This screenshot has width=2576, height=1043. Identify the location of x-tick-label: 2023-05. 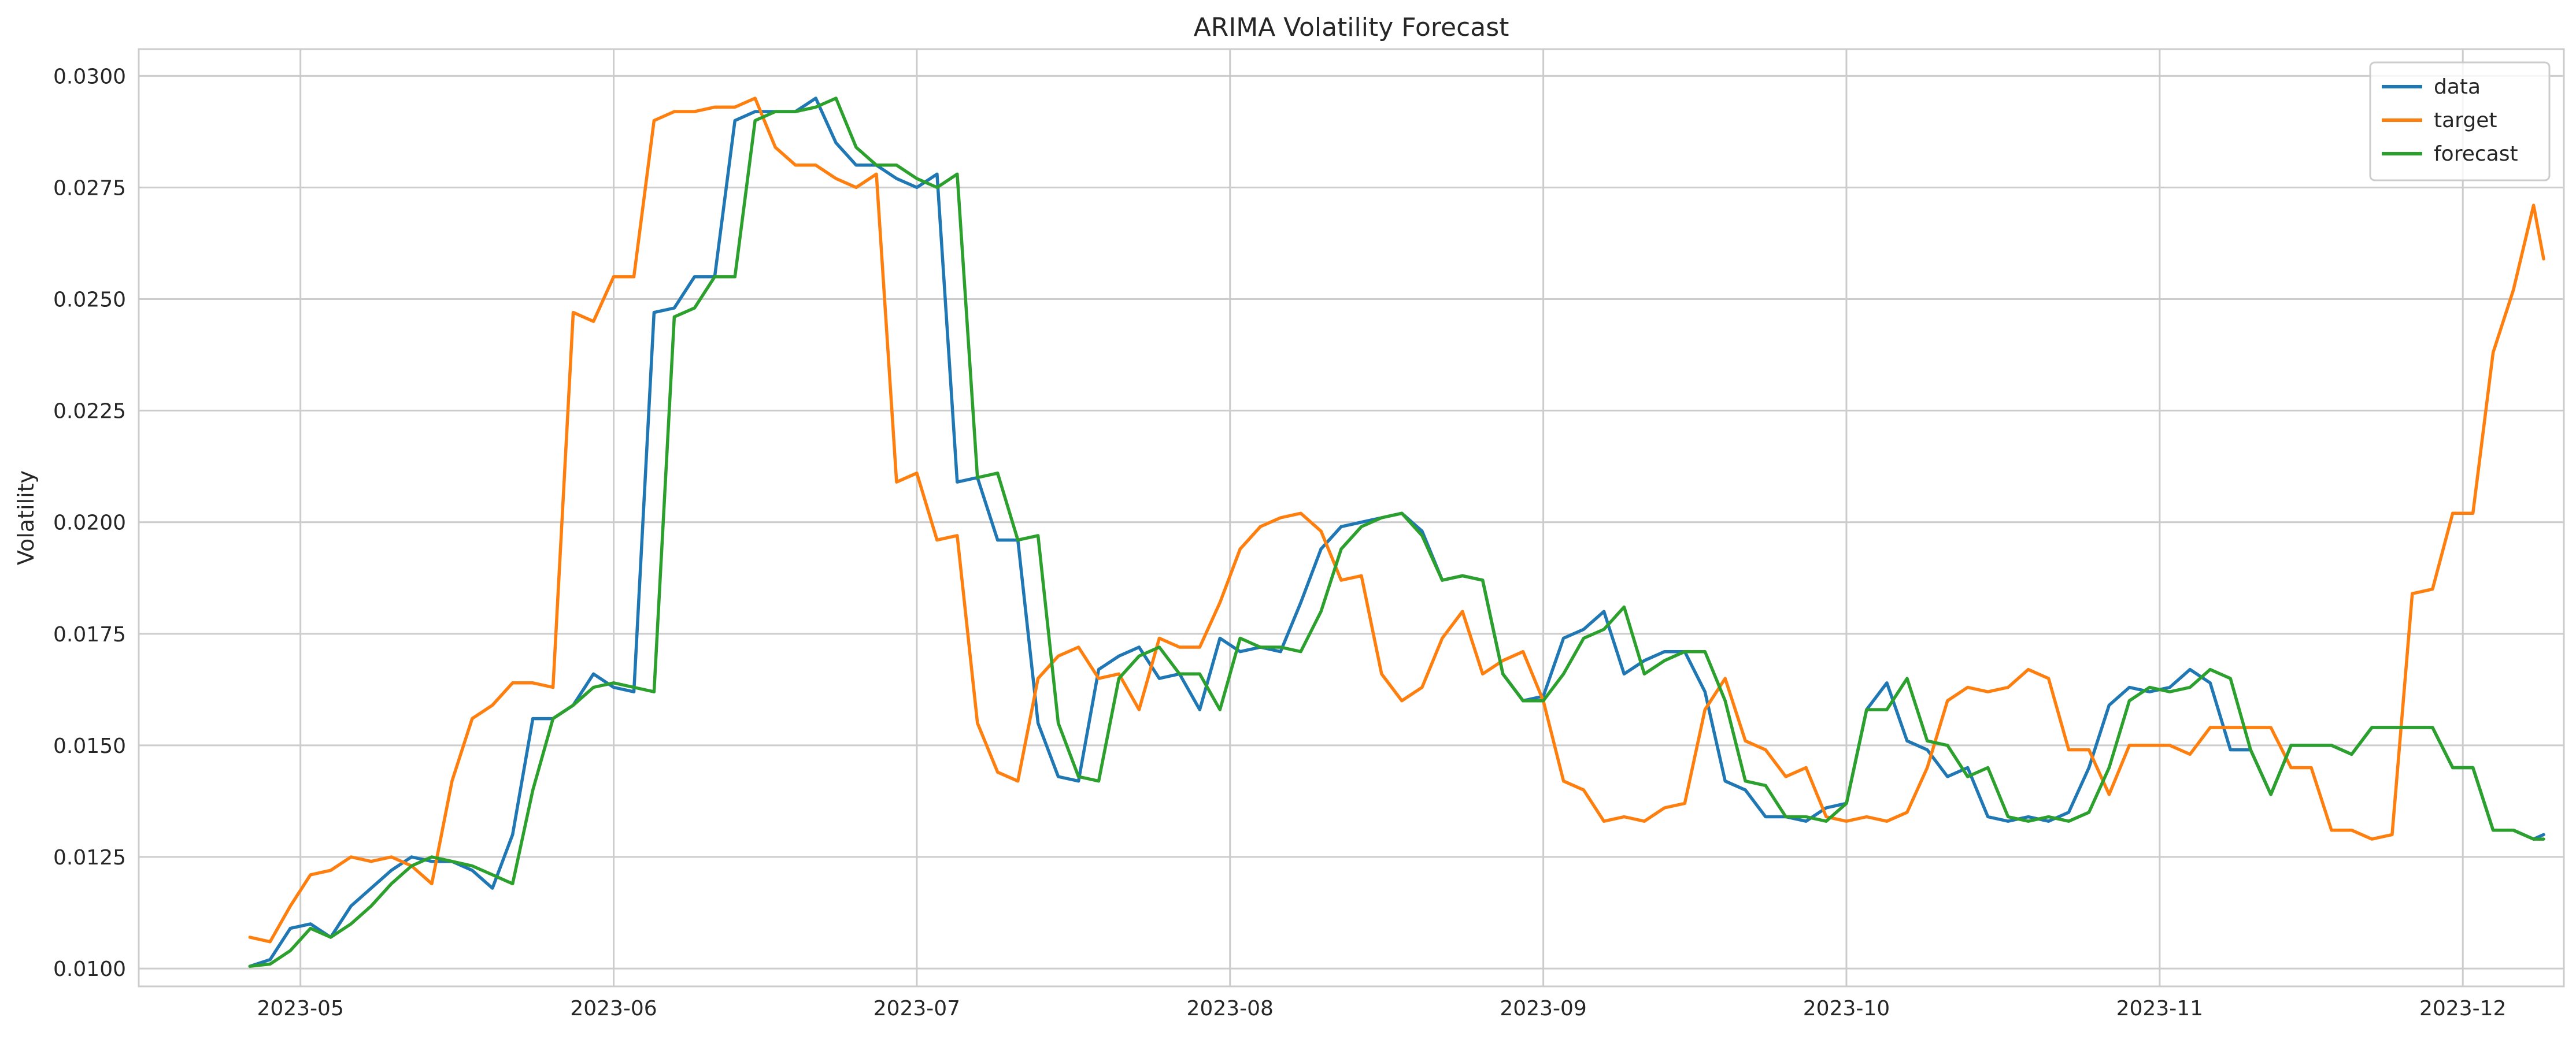
(300, 1008).